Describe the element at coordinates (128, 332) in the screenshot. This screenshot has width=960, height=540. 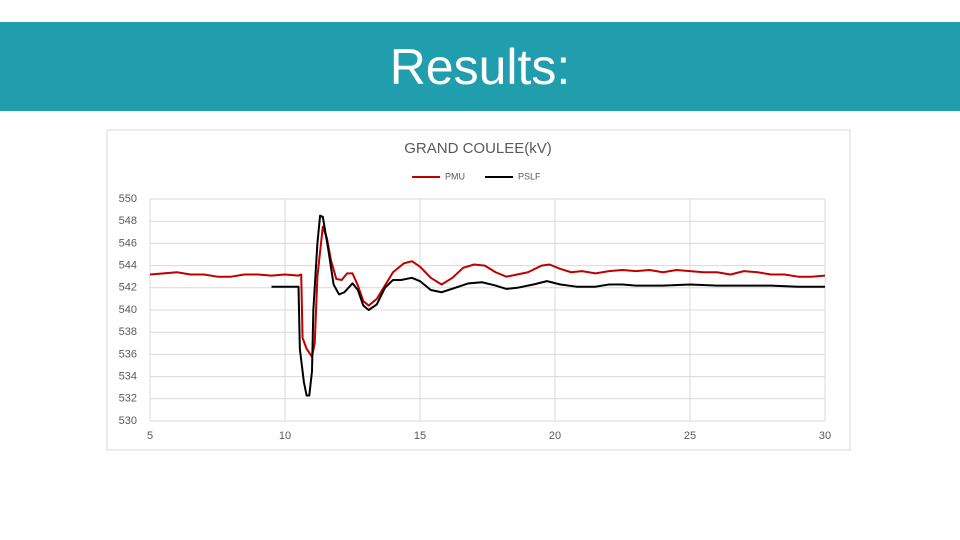
I see `y-tick-label: 538` at that location.